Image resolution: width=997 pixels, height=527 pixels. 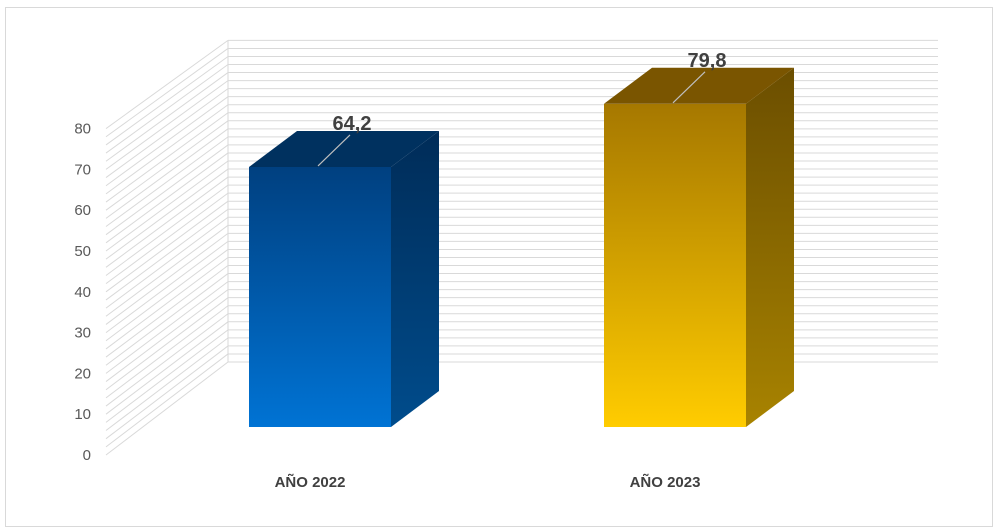 I want to click on y-tick-label: 80, so click(x=82, y=129).